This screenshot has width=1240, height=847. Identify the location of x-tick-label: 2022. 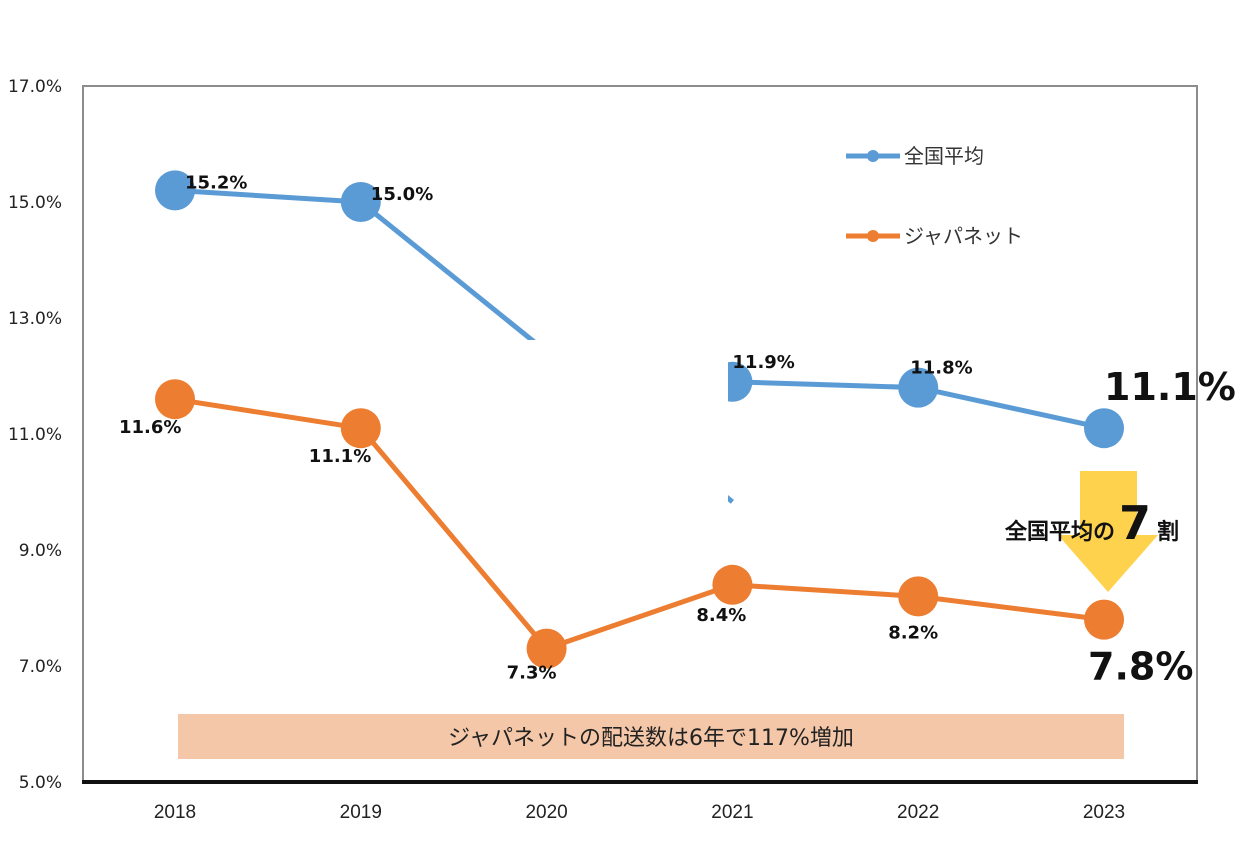
(918, 812).